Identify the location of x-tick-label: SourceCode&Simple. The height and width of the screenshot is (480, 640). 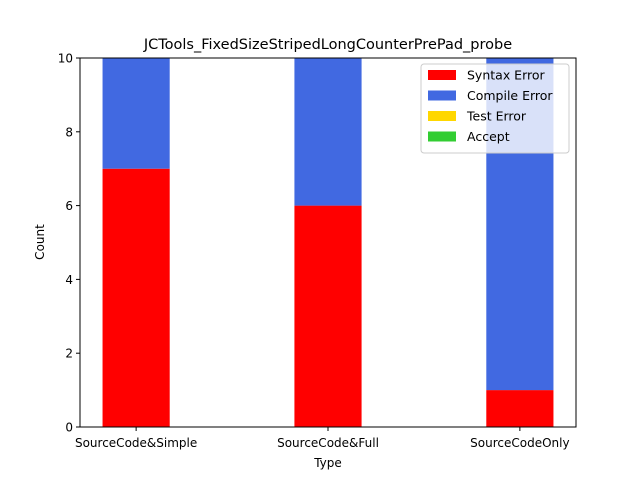
(136, 443).